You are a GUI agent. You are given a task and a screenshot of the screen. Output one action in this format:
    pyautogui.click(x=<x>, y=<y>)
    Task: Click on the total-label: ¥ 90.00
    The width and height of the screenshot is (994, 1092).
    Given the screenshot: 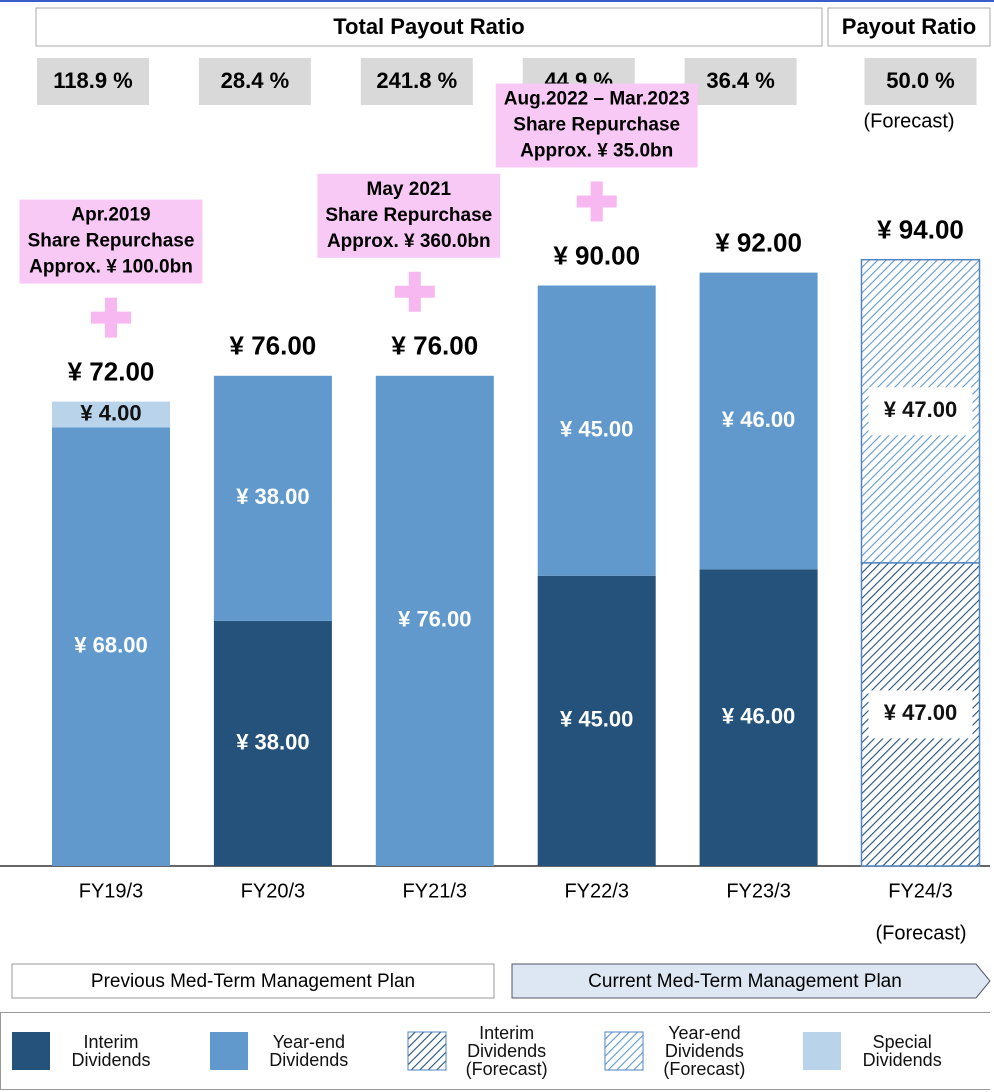 What is the action you would take?
    pyautogui.click(x=596, y=255)
    